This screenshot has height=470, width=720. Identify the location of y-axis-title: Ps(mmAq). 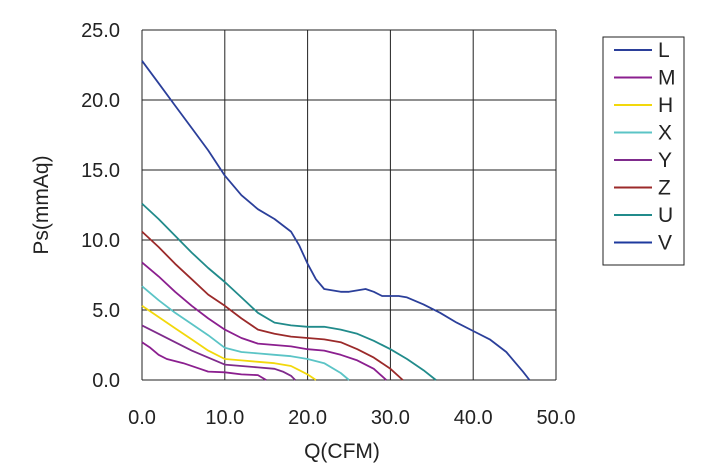
(41, 204).